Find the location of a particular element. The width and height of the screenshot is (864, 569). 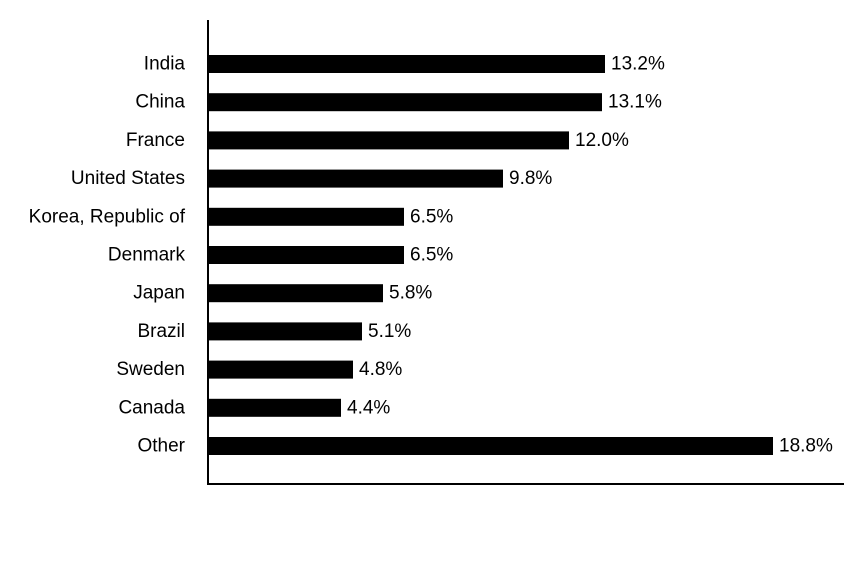

bar-india is located at coordinates (407, 64).